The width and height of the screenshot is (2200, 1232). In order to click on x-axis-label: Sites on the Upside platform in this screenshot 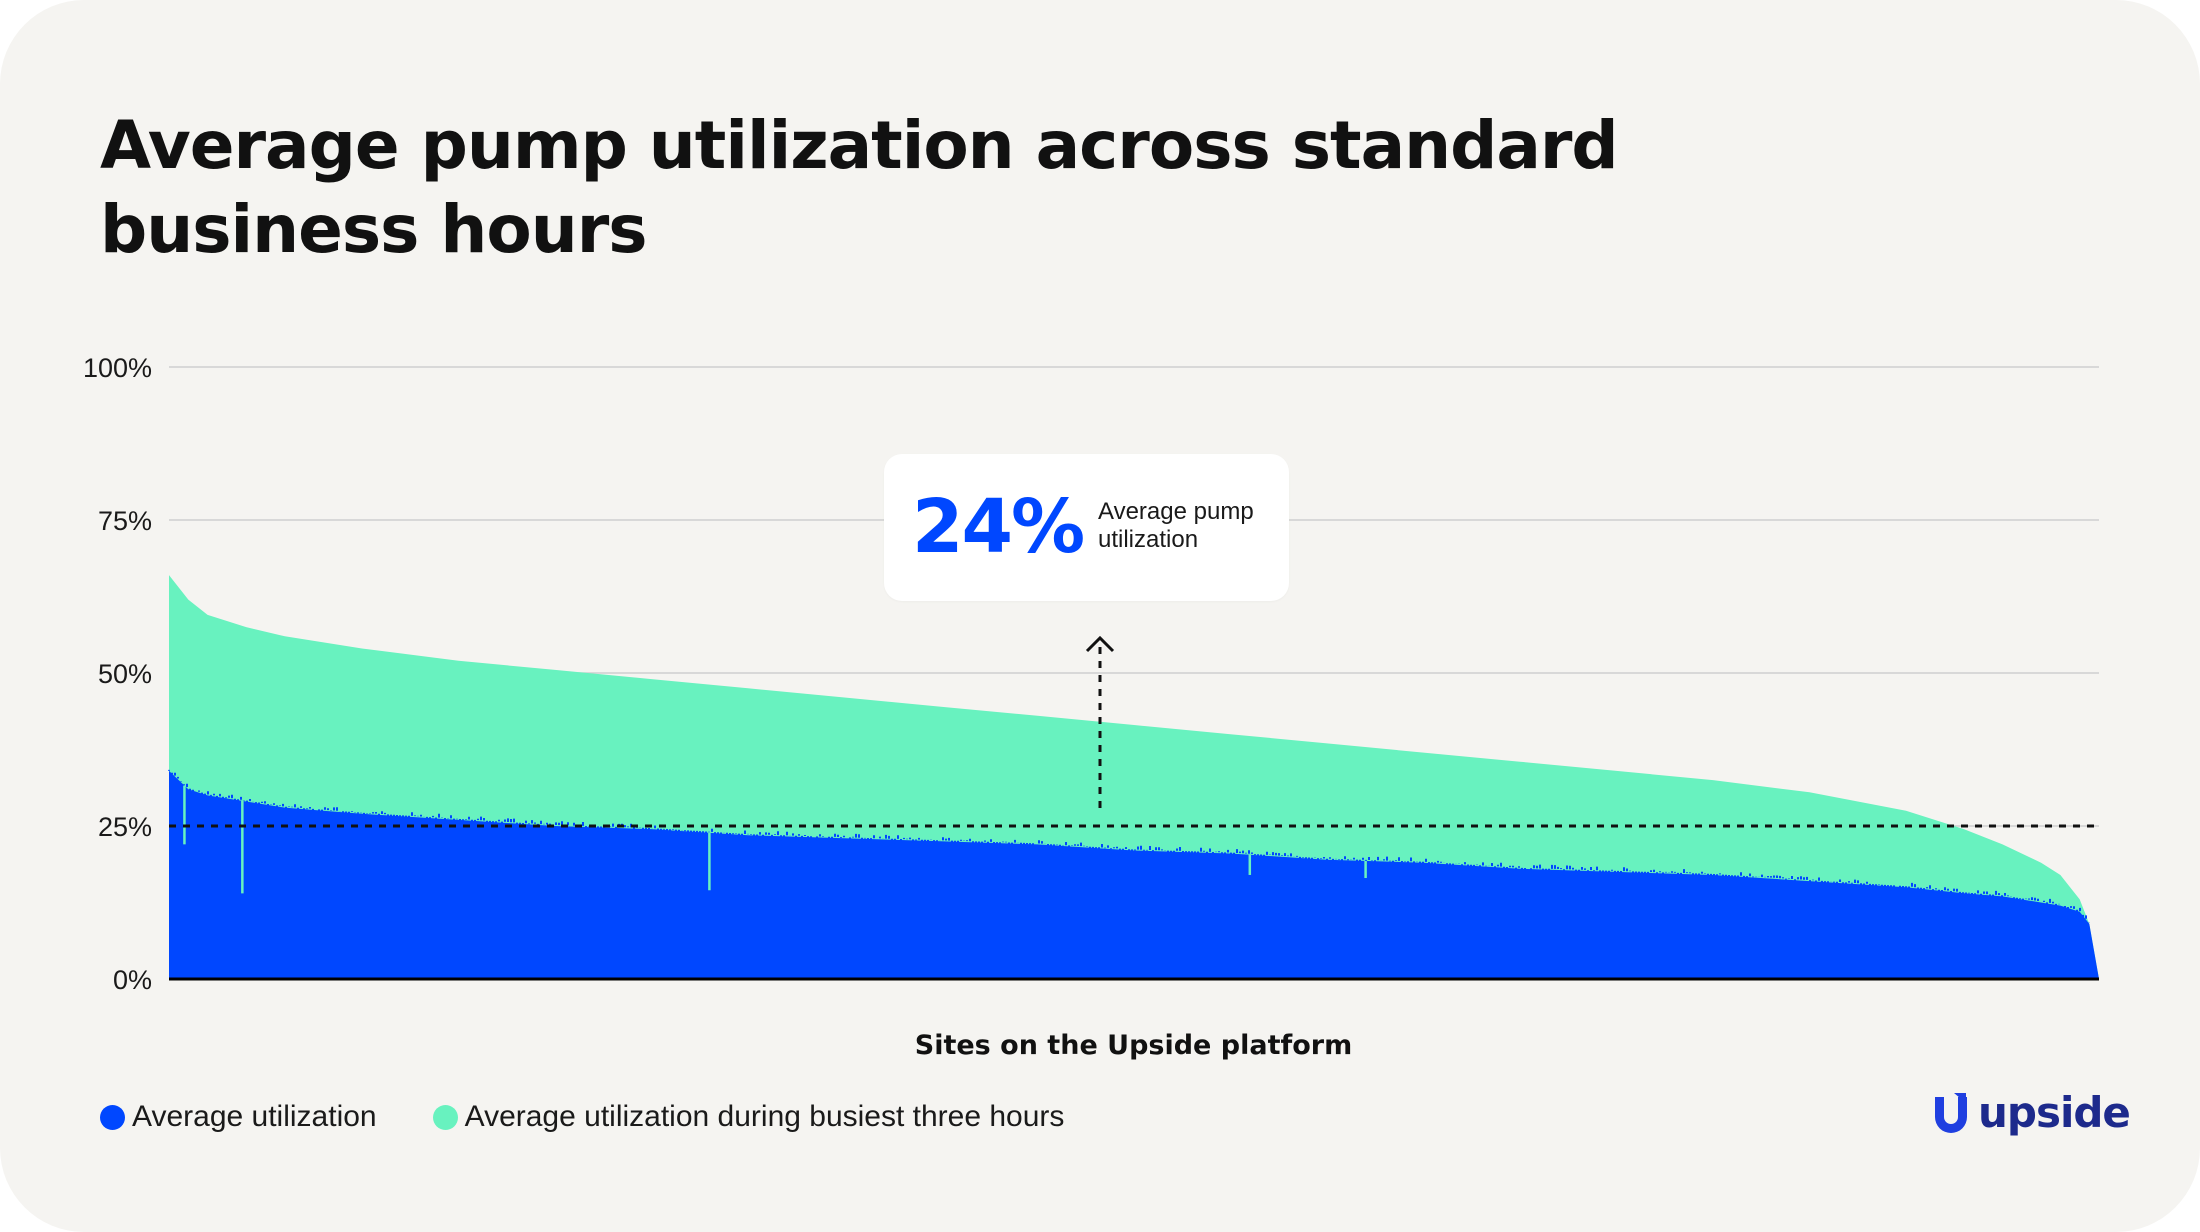, I will do `click(1133, 1045)`.